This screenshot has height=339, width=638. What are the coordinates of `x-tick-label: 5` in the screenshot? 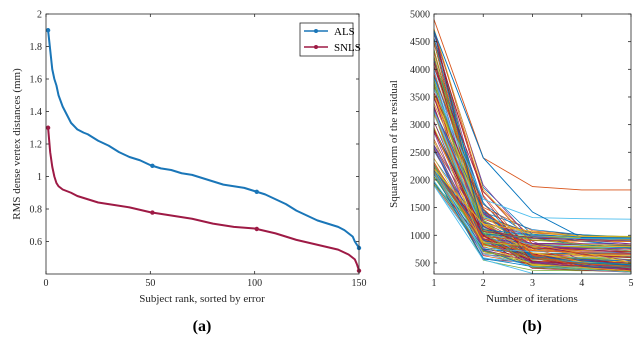 It's located at (631, 283).